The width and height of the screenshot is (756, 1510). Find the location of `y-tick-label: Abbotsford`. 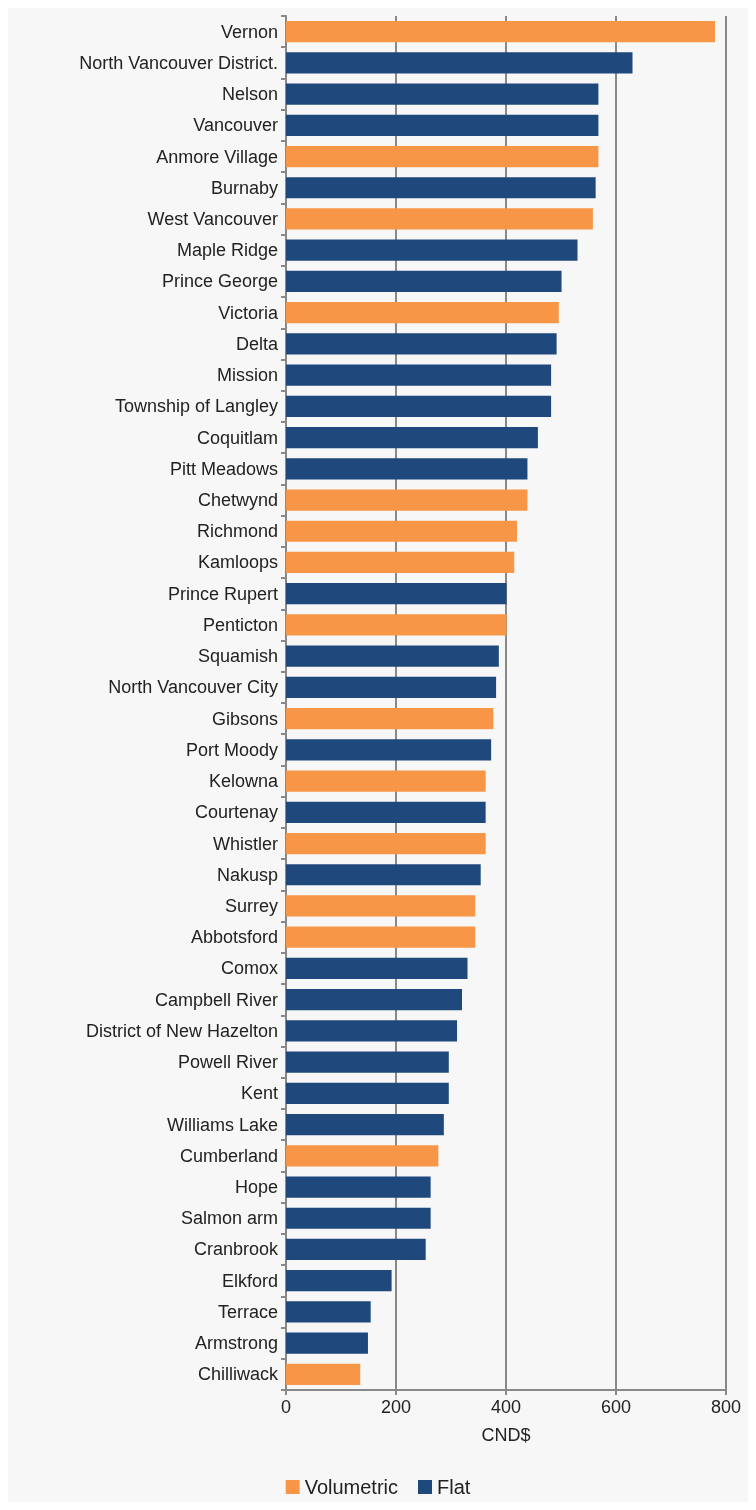

y-tick-label: Abbotsford is located at coordinates (234, 937).